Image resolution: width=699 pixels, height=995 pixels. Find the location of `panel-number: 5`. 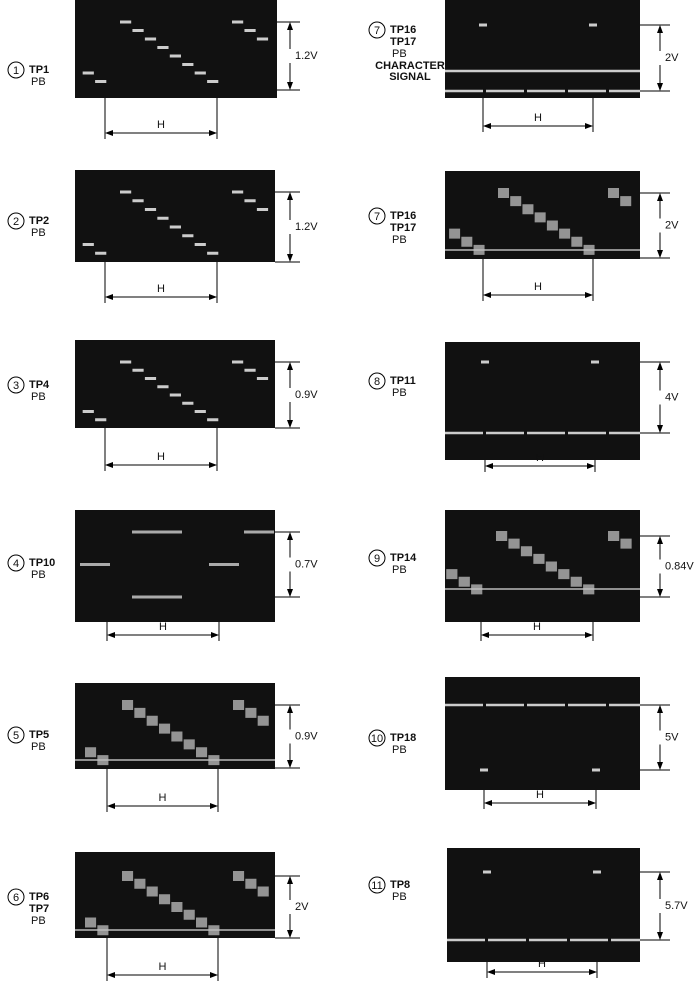

panel-number: 5 is located at coordinates (16, 736).